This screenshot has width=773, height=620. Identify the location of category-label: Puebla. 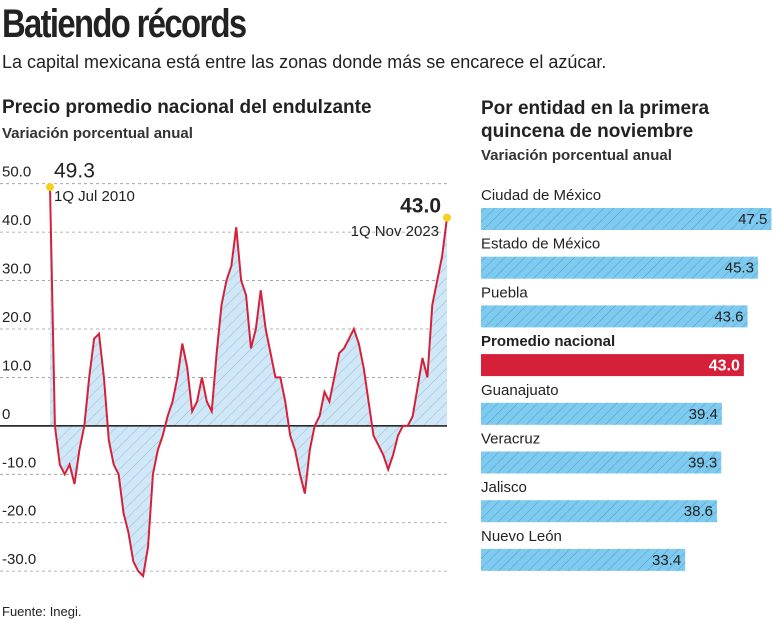
(504, 292).